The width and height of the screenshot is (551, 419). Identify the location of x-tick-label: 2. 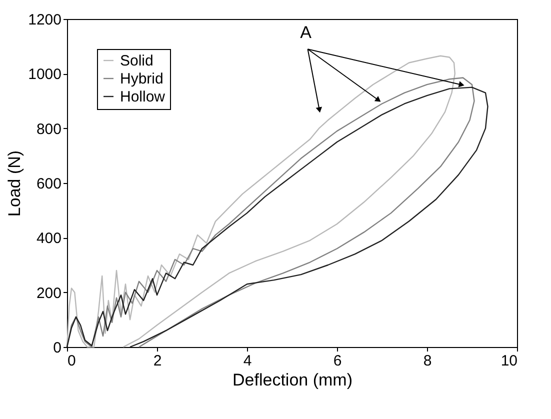
(157, 361).